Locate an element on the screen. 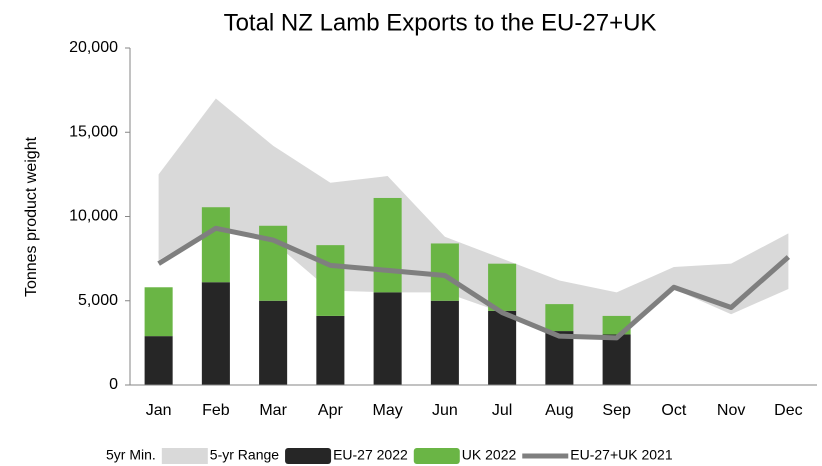 Image resolution: width=822 pixels, height=466 pixels. x-tick-label: Nov is located at coordinates (731, 410).